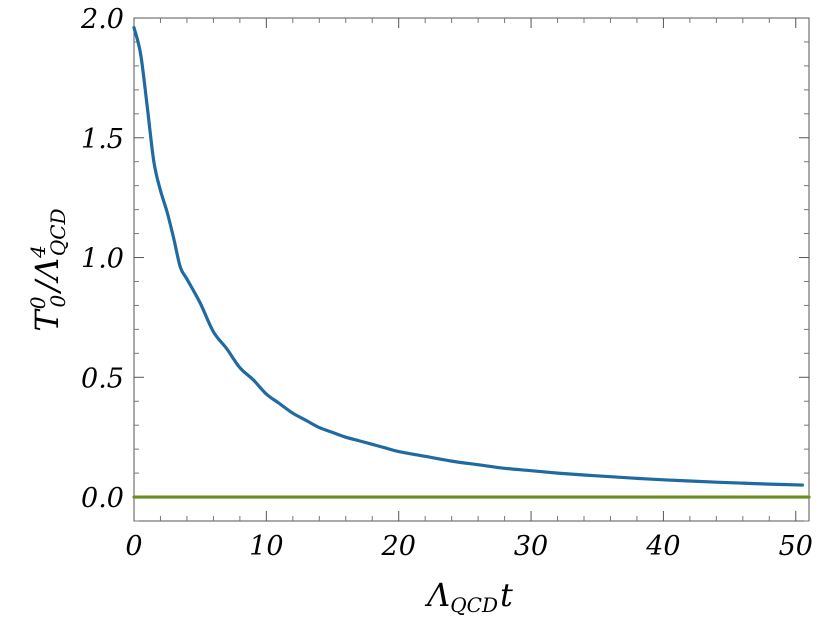  Describe the element at coordinates (437, 595) in the screenshot. I see `x-axis-label-main: Λ` at that location.